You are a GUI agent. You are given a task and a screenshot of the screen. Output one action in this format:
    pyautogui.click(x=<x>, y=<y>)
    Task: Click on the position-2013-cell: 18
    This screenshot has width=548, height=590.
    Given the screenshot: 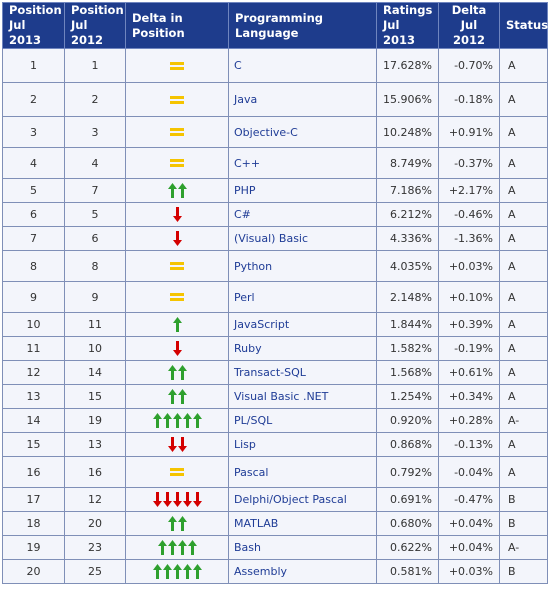 What is the action you would take?
    pyautogui.click(x=33, y=523)
    